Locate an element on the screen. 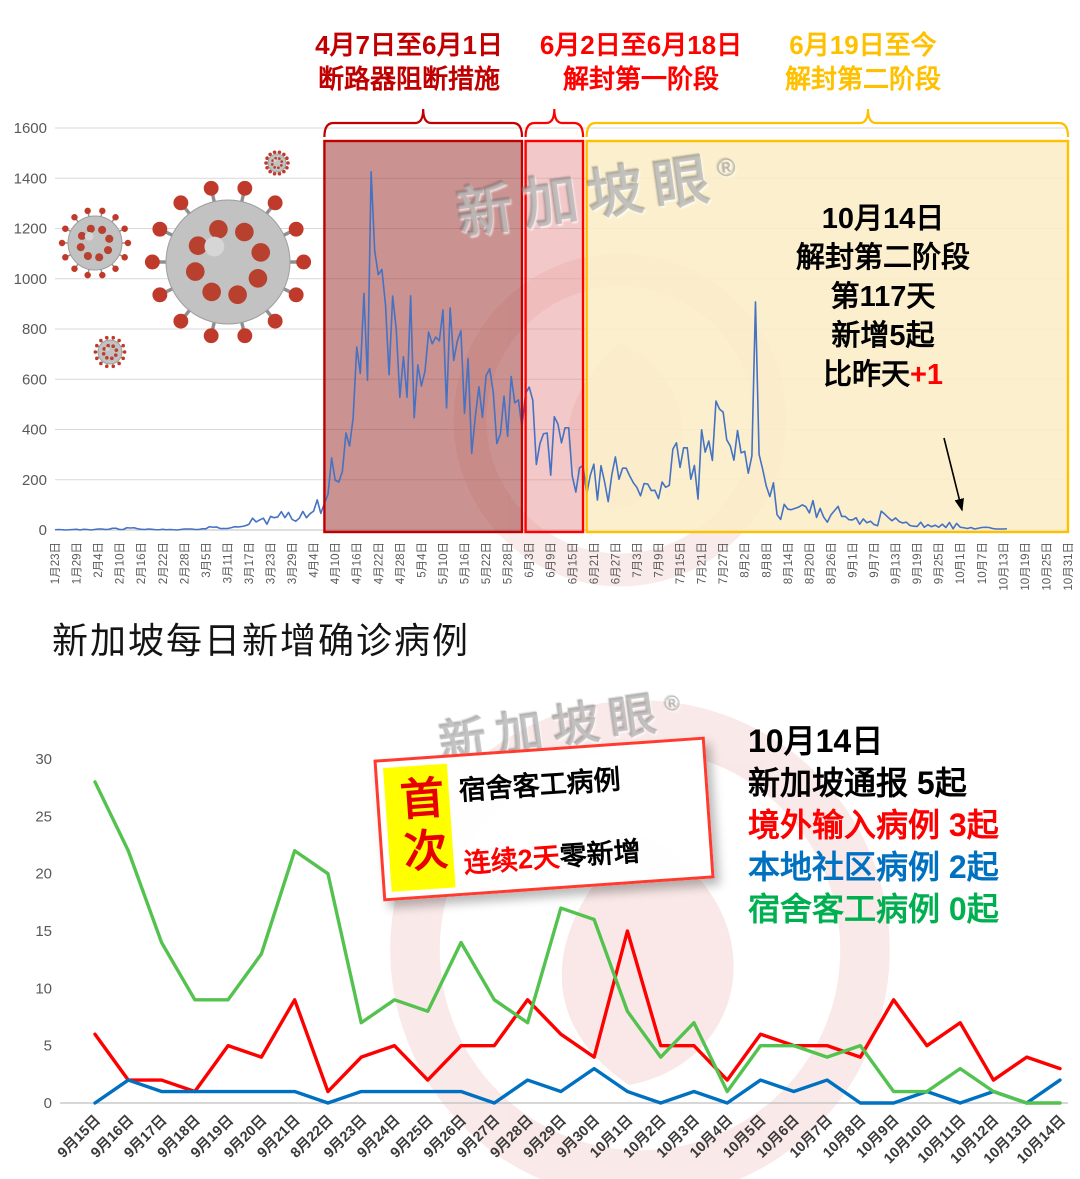  x-axis-tick-label: 5月16日 is located at coordinates (466, 563).